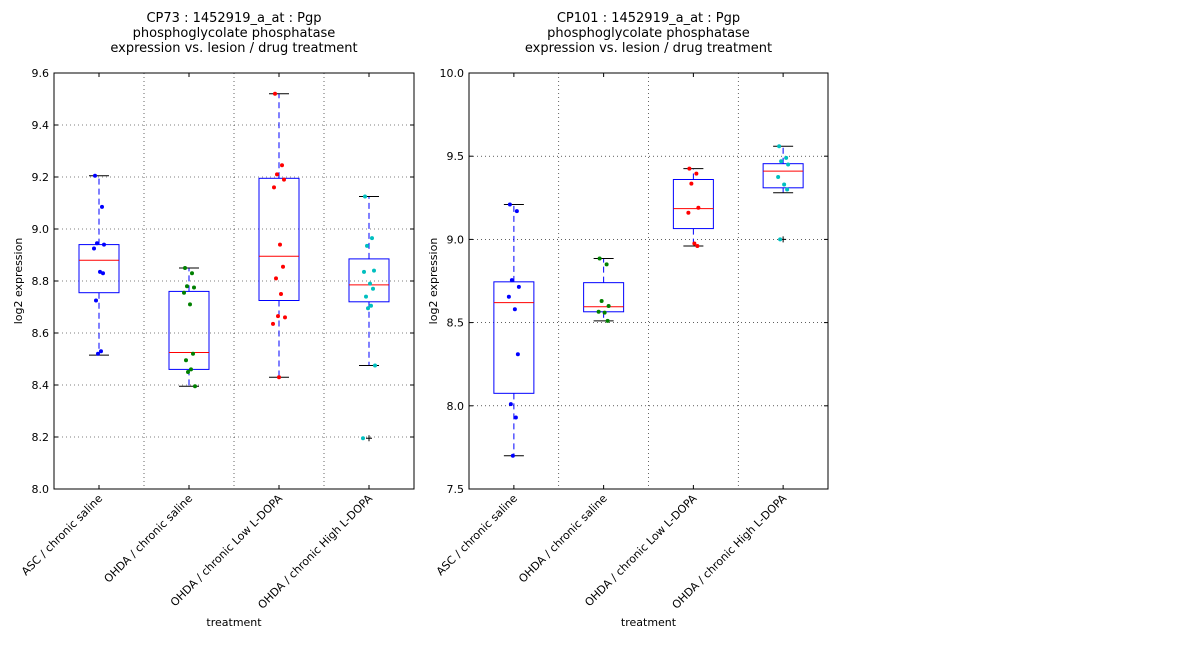 This screenshot has width=1200, height=645. Describe the element at coordinates (41, 177) in the screenshot. I see `y-tick-label: 9.2` at that location.